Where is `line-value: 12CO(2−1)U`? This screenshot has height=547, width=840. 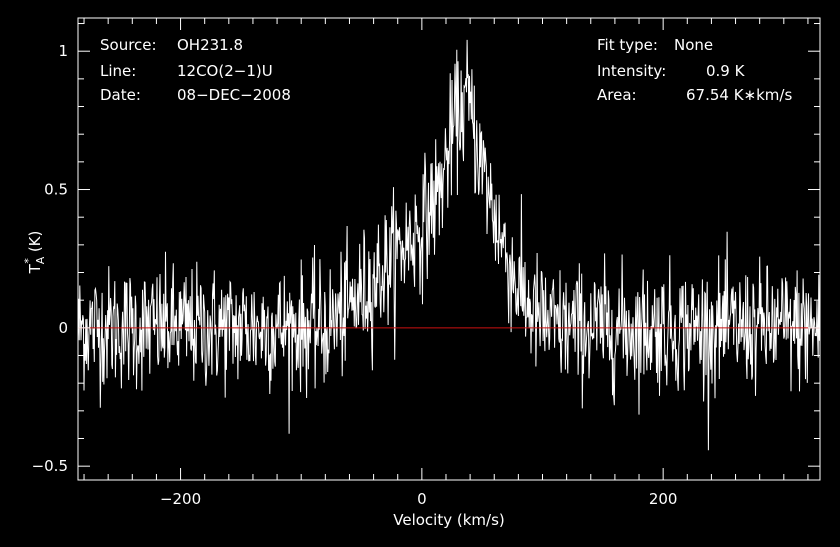 line-value: 12CO(2−1)U is located at coordinates (225, 71).